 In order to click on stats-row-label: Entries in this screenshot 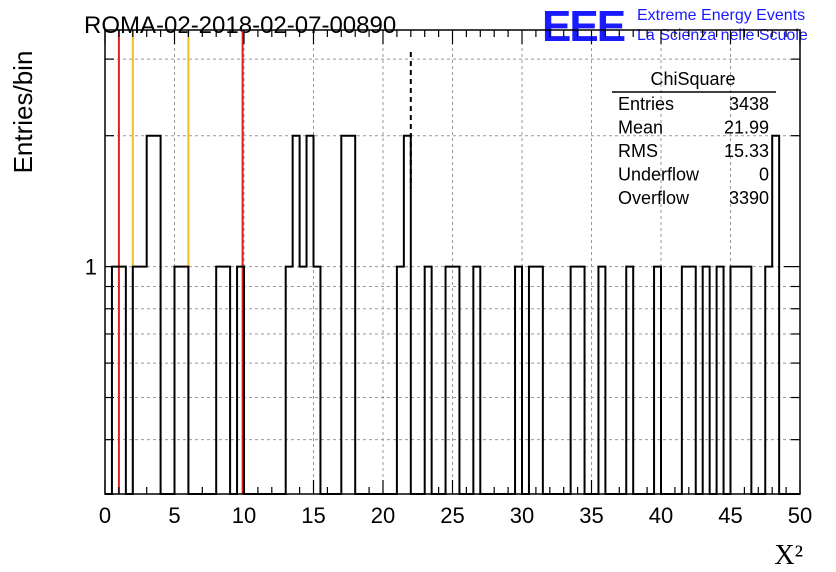, I will do `click(646, 104)`.